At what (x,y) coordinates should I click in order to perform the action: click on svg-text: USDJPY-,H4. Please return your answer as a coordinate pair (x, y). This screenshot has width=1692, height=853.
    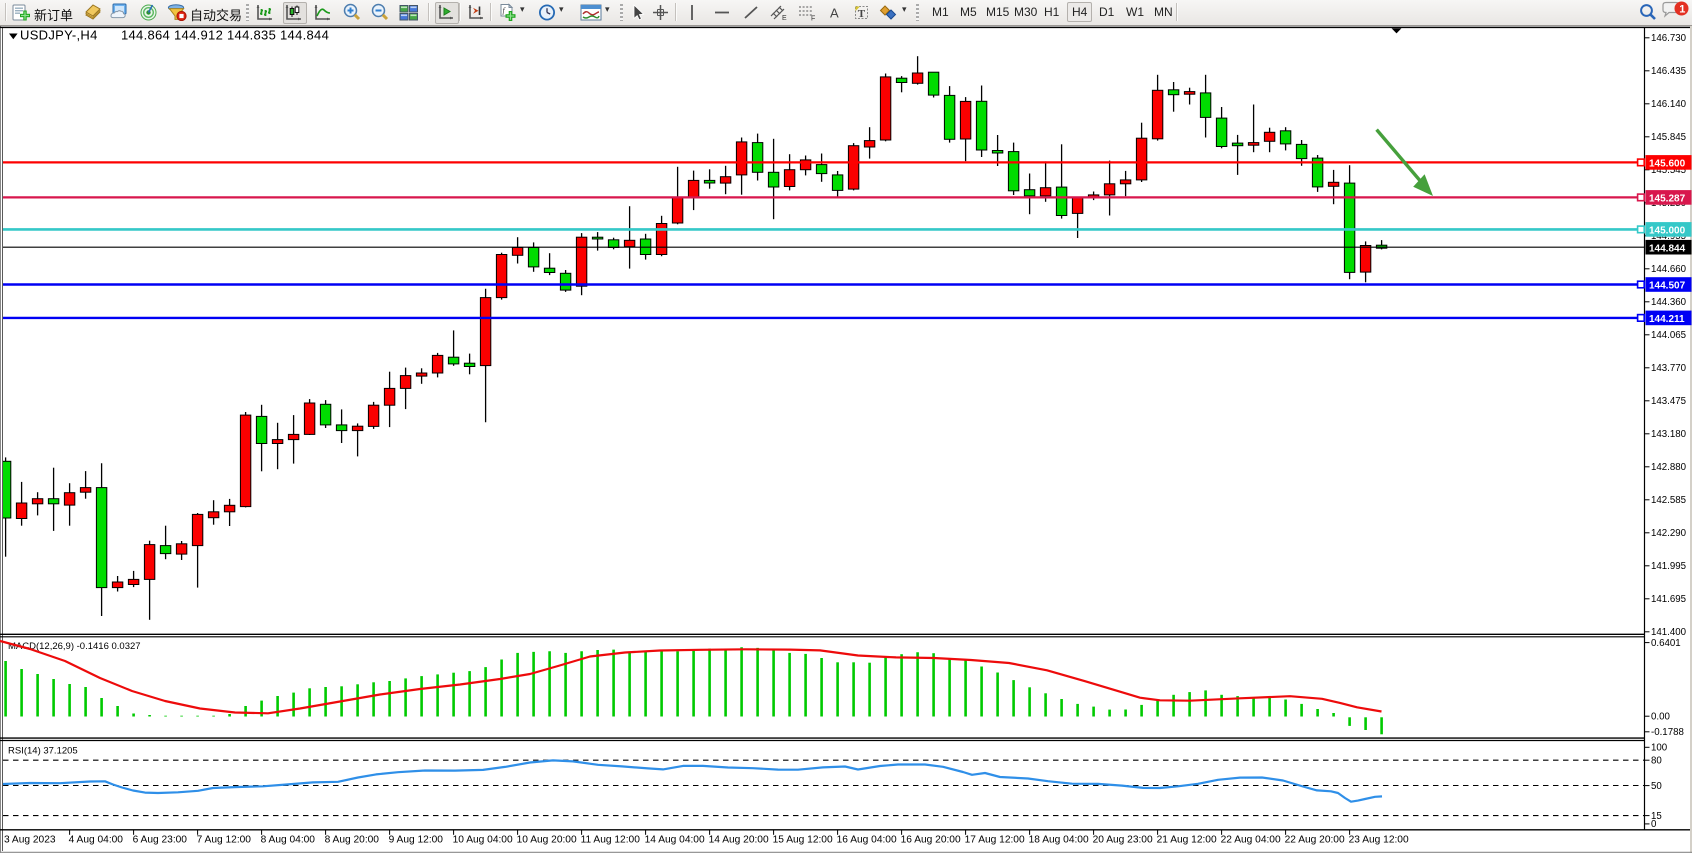
    Looking at the image, I should click on (59, 35).